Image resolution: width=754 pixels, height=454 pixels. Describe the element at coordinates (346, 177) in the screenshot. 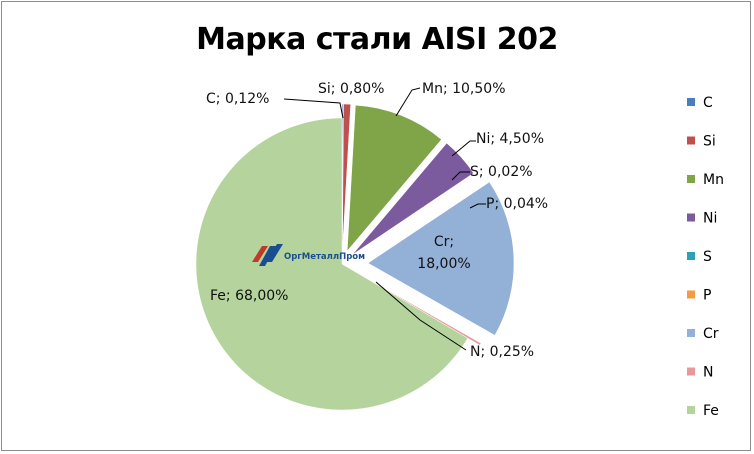

I see `pie-slice-si` at that location.